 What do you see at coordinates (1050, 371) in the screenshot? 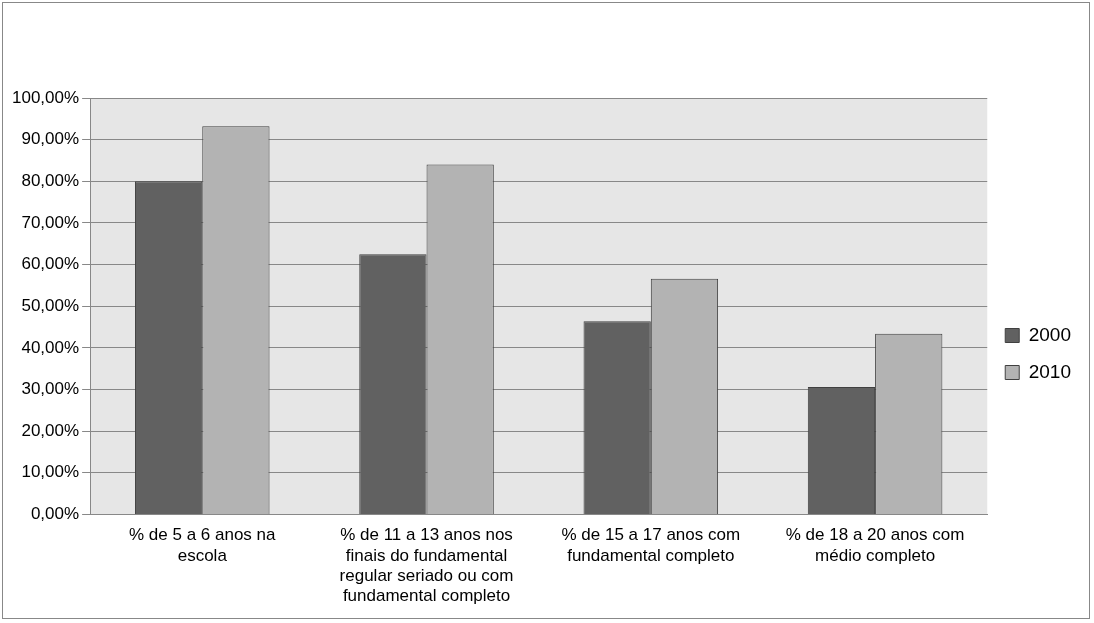
I see `legend-label: 2010` at bounding box center [1050, 371].